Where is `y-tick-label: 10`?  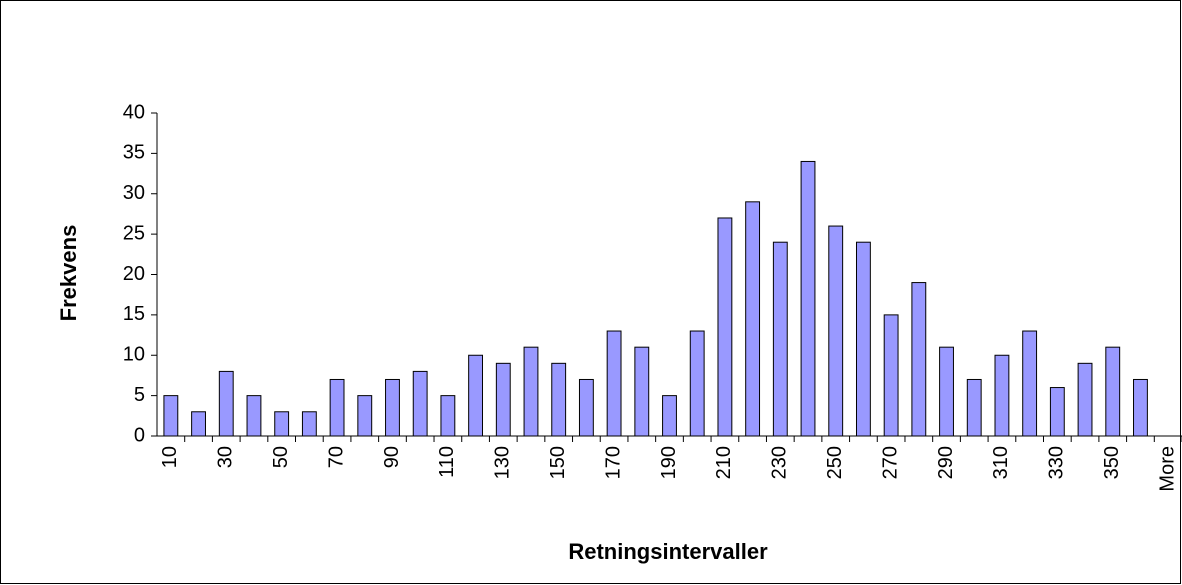 y-tick-label: 10 is located at coordinates (134, 355).